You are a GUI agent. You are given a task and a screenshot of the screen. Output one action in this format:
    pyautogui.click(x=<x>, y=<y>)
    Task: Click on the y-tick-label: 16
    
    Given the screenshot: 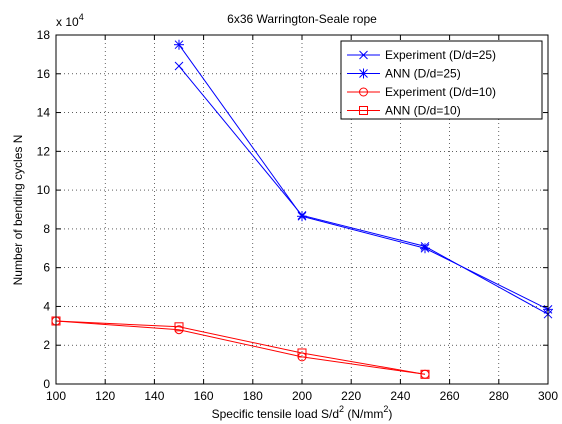 What is the action you would take?
    pyautogui.click(x=44, y=74)
    